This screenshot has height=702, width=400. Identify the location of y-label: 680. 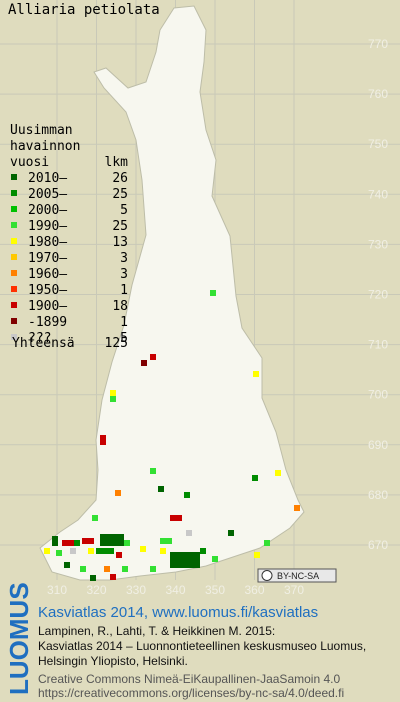
(378, 495).